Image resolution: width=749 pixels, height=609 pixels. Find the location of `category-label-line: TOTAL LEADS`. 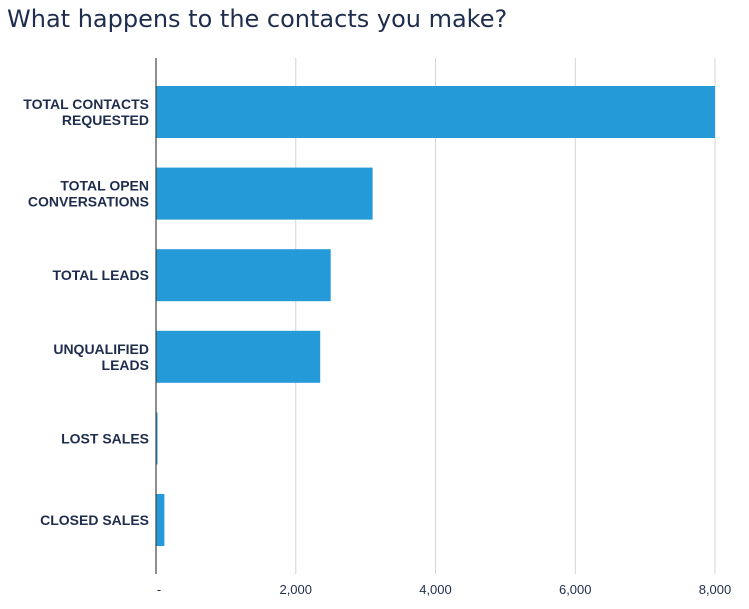

category-label-line: TOTAL LEADS is located at coordinates (101, 275).